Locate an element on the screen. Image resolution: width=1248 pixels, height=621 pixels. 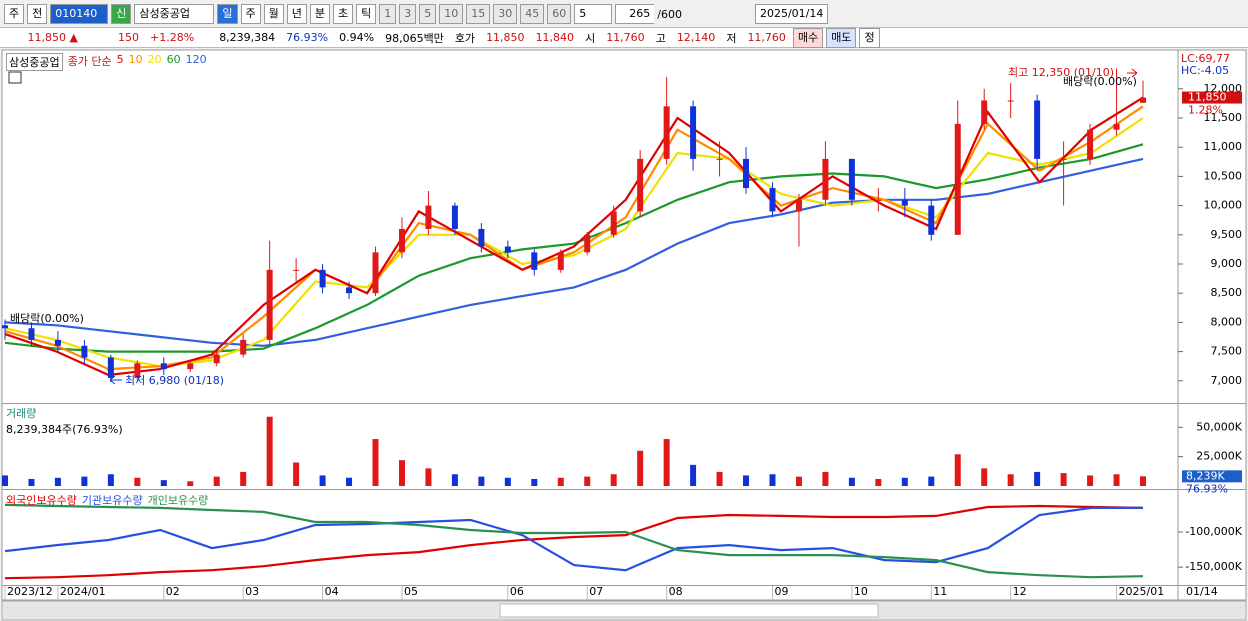
x-tick-label: 07 is located at coordinates (596, 591).